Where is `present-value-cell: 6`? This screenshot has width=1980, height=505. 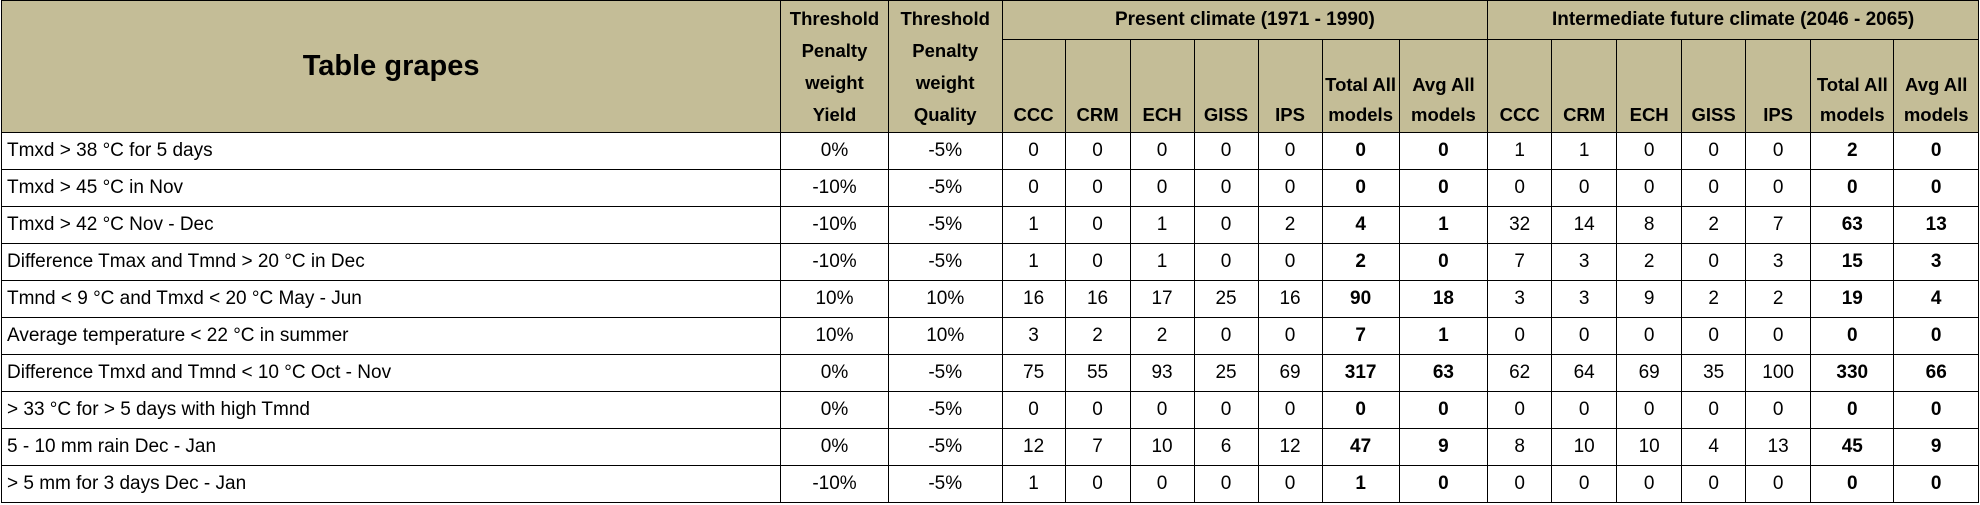
present-value-cell: 6 is located at coordinates (1226, 447).